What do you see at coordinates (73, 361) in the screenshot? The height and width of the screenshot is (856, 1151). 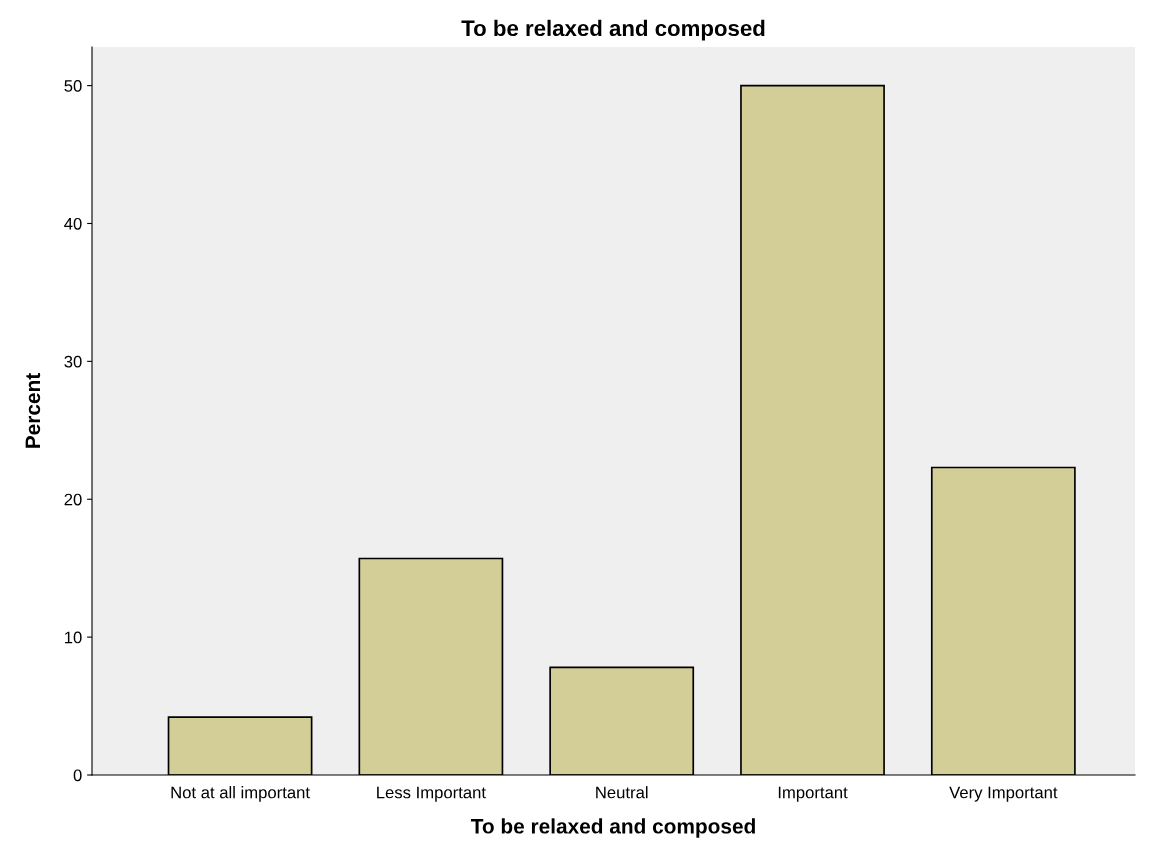 I see `y-tick-label: 30` at bounding box center [73, 361].